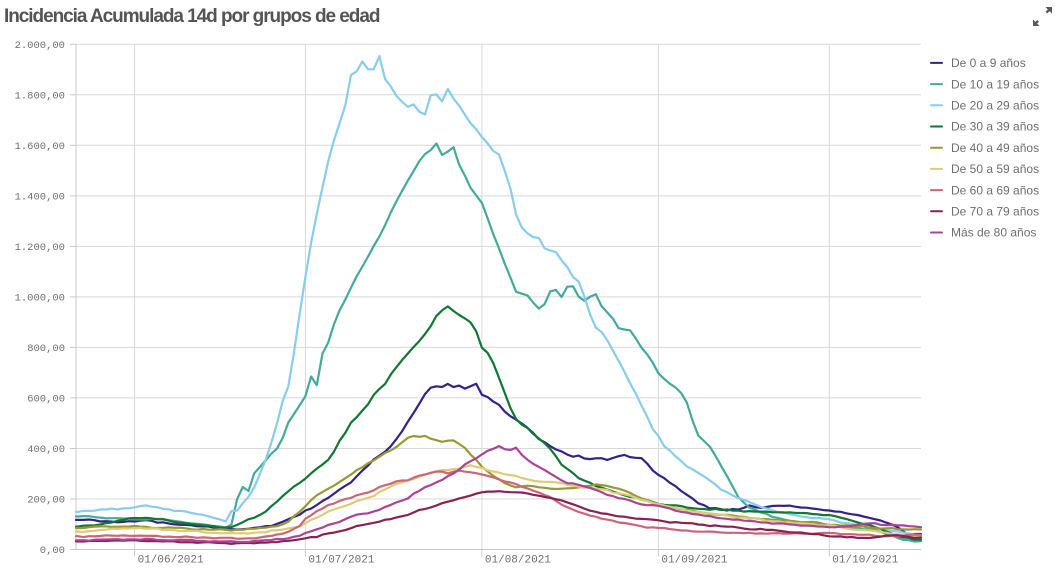 Image resolution: width=1058 pixels, height=580 pixels. What do you see at coordinates (988, 63) in the screenshot?
I see `svg-text: De 0 a 9 años` at bounding box center [988, 63].